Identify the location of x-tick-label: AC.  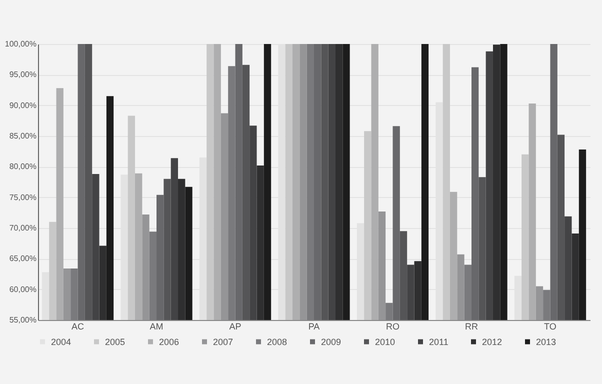
(78, 327).